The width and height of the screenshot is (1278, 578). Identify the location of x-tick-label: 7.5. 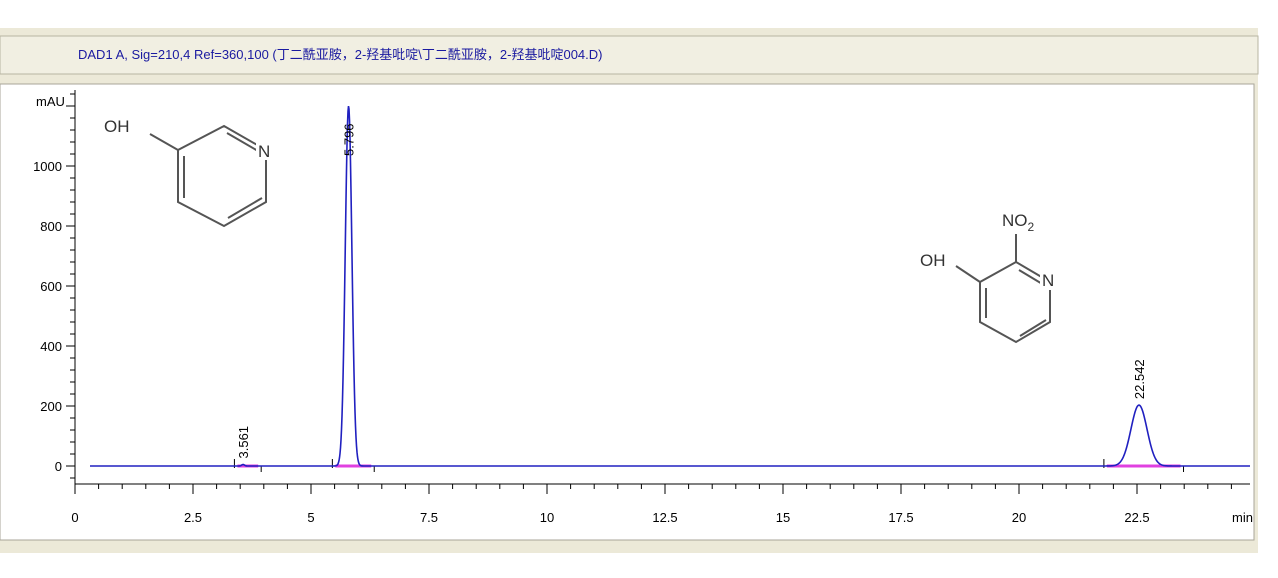
(429, 517).